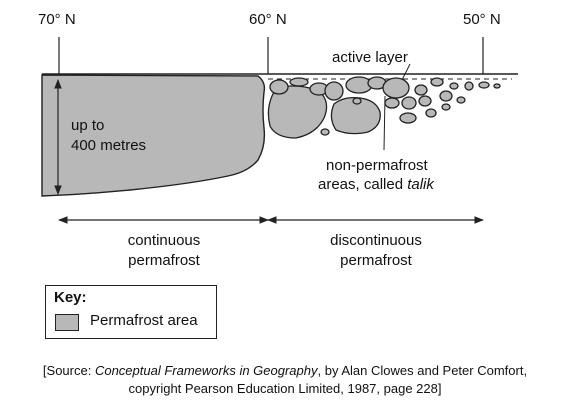 The width and height of the screenshot is (570, 404). I want to click on discontinuous-label-line1: discontinuous, so click(376, 240).